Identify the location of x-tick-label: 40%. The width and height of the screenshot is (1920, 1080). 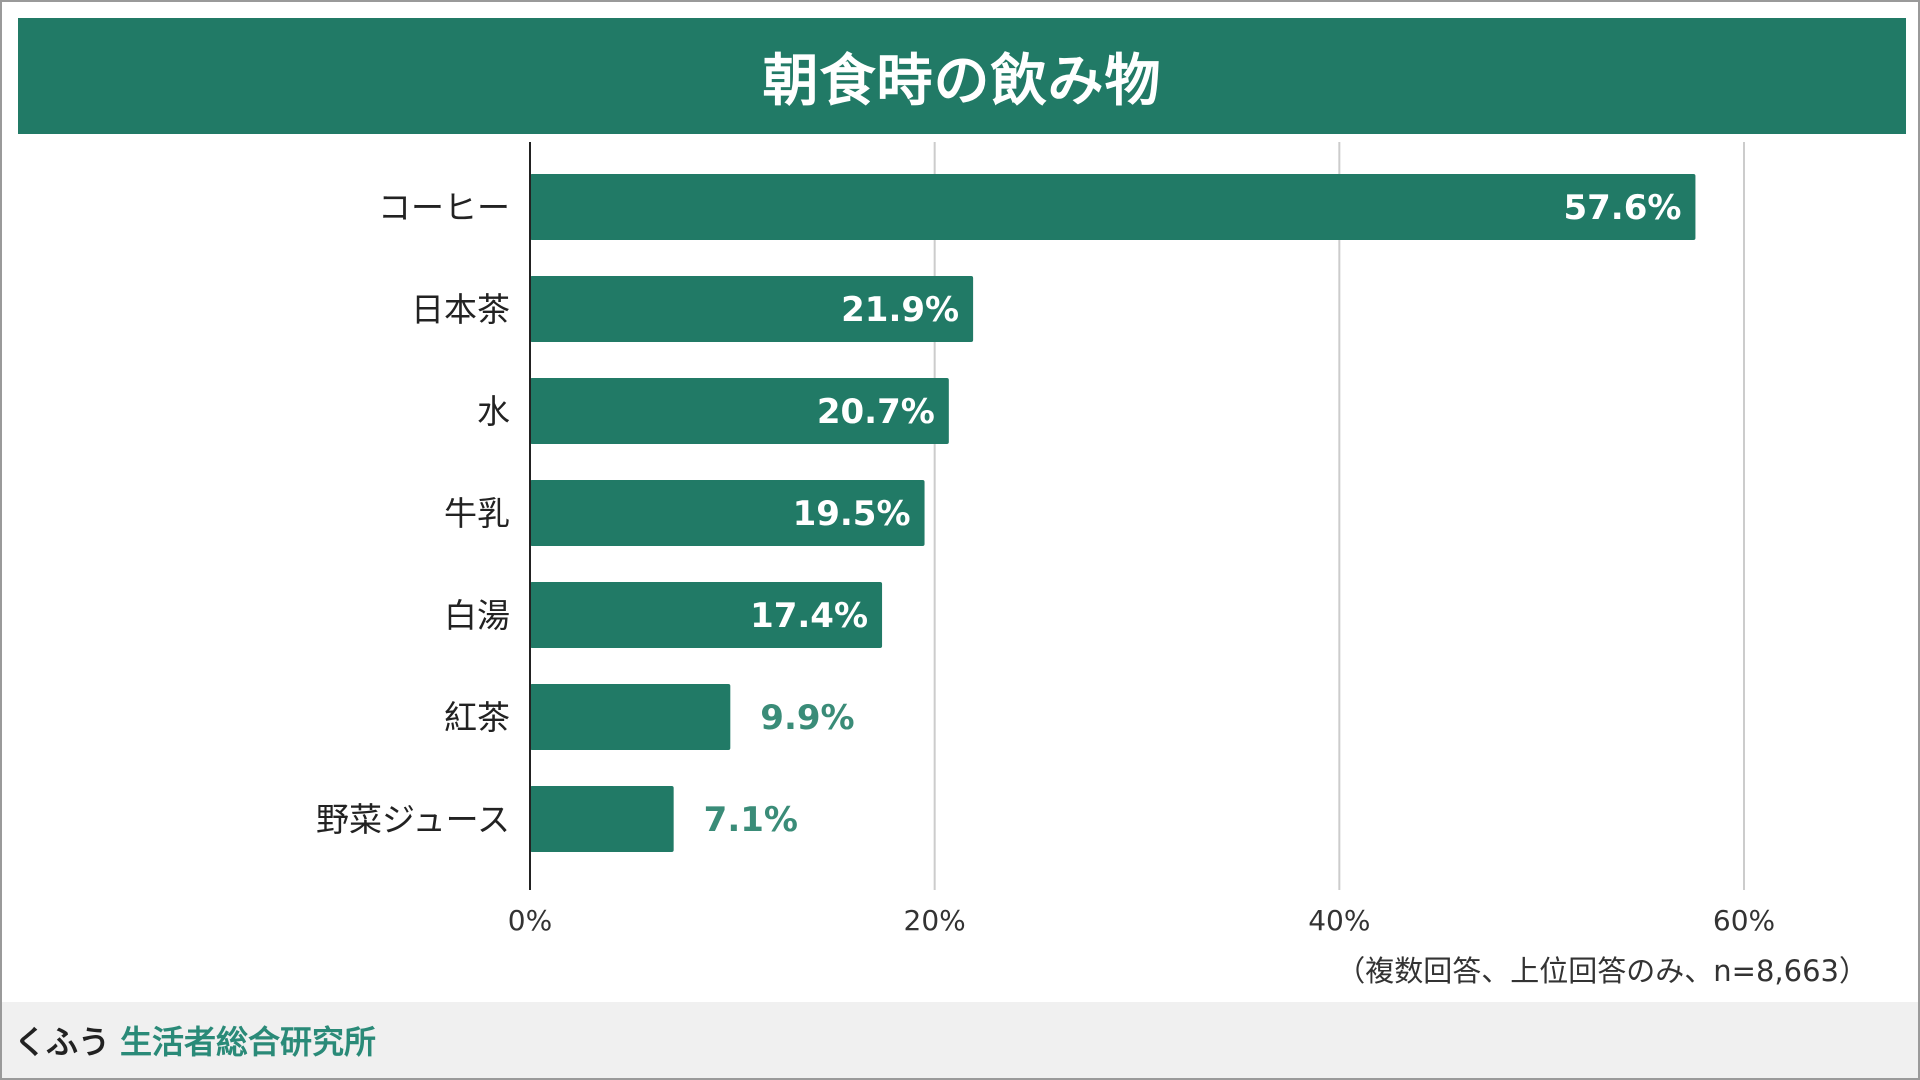
(1339, 920).